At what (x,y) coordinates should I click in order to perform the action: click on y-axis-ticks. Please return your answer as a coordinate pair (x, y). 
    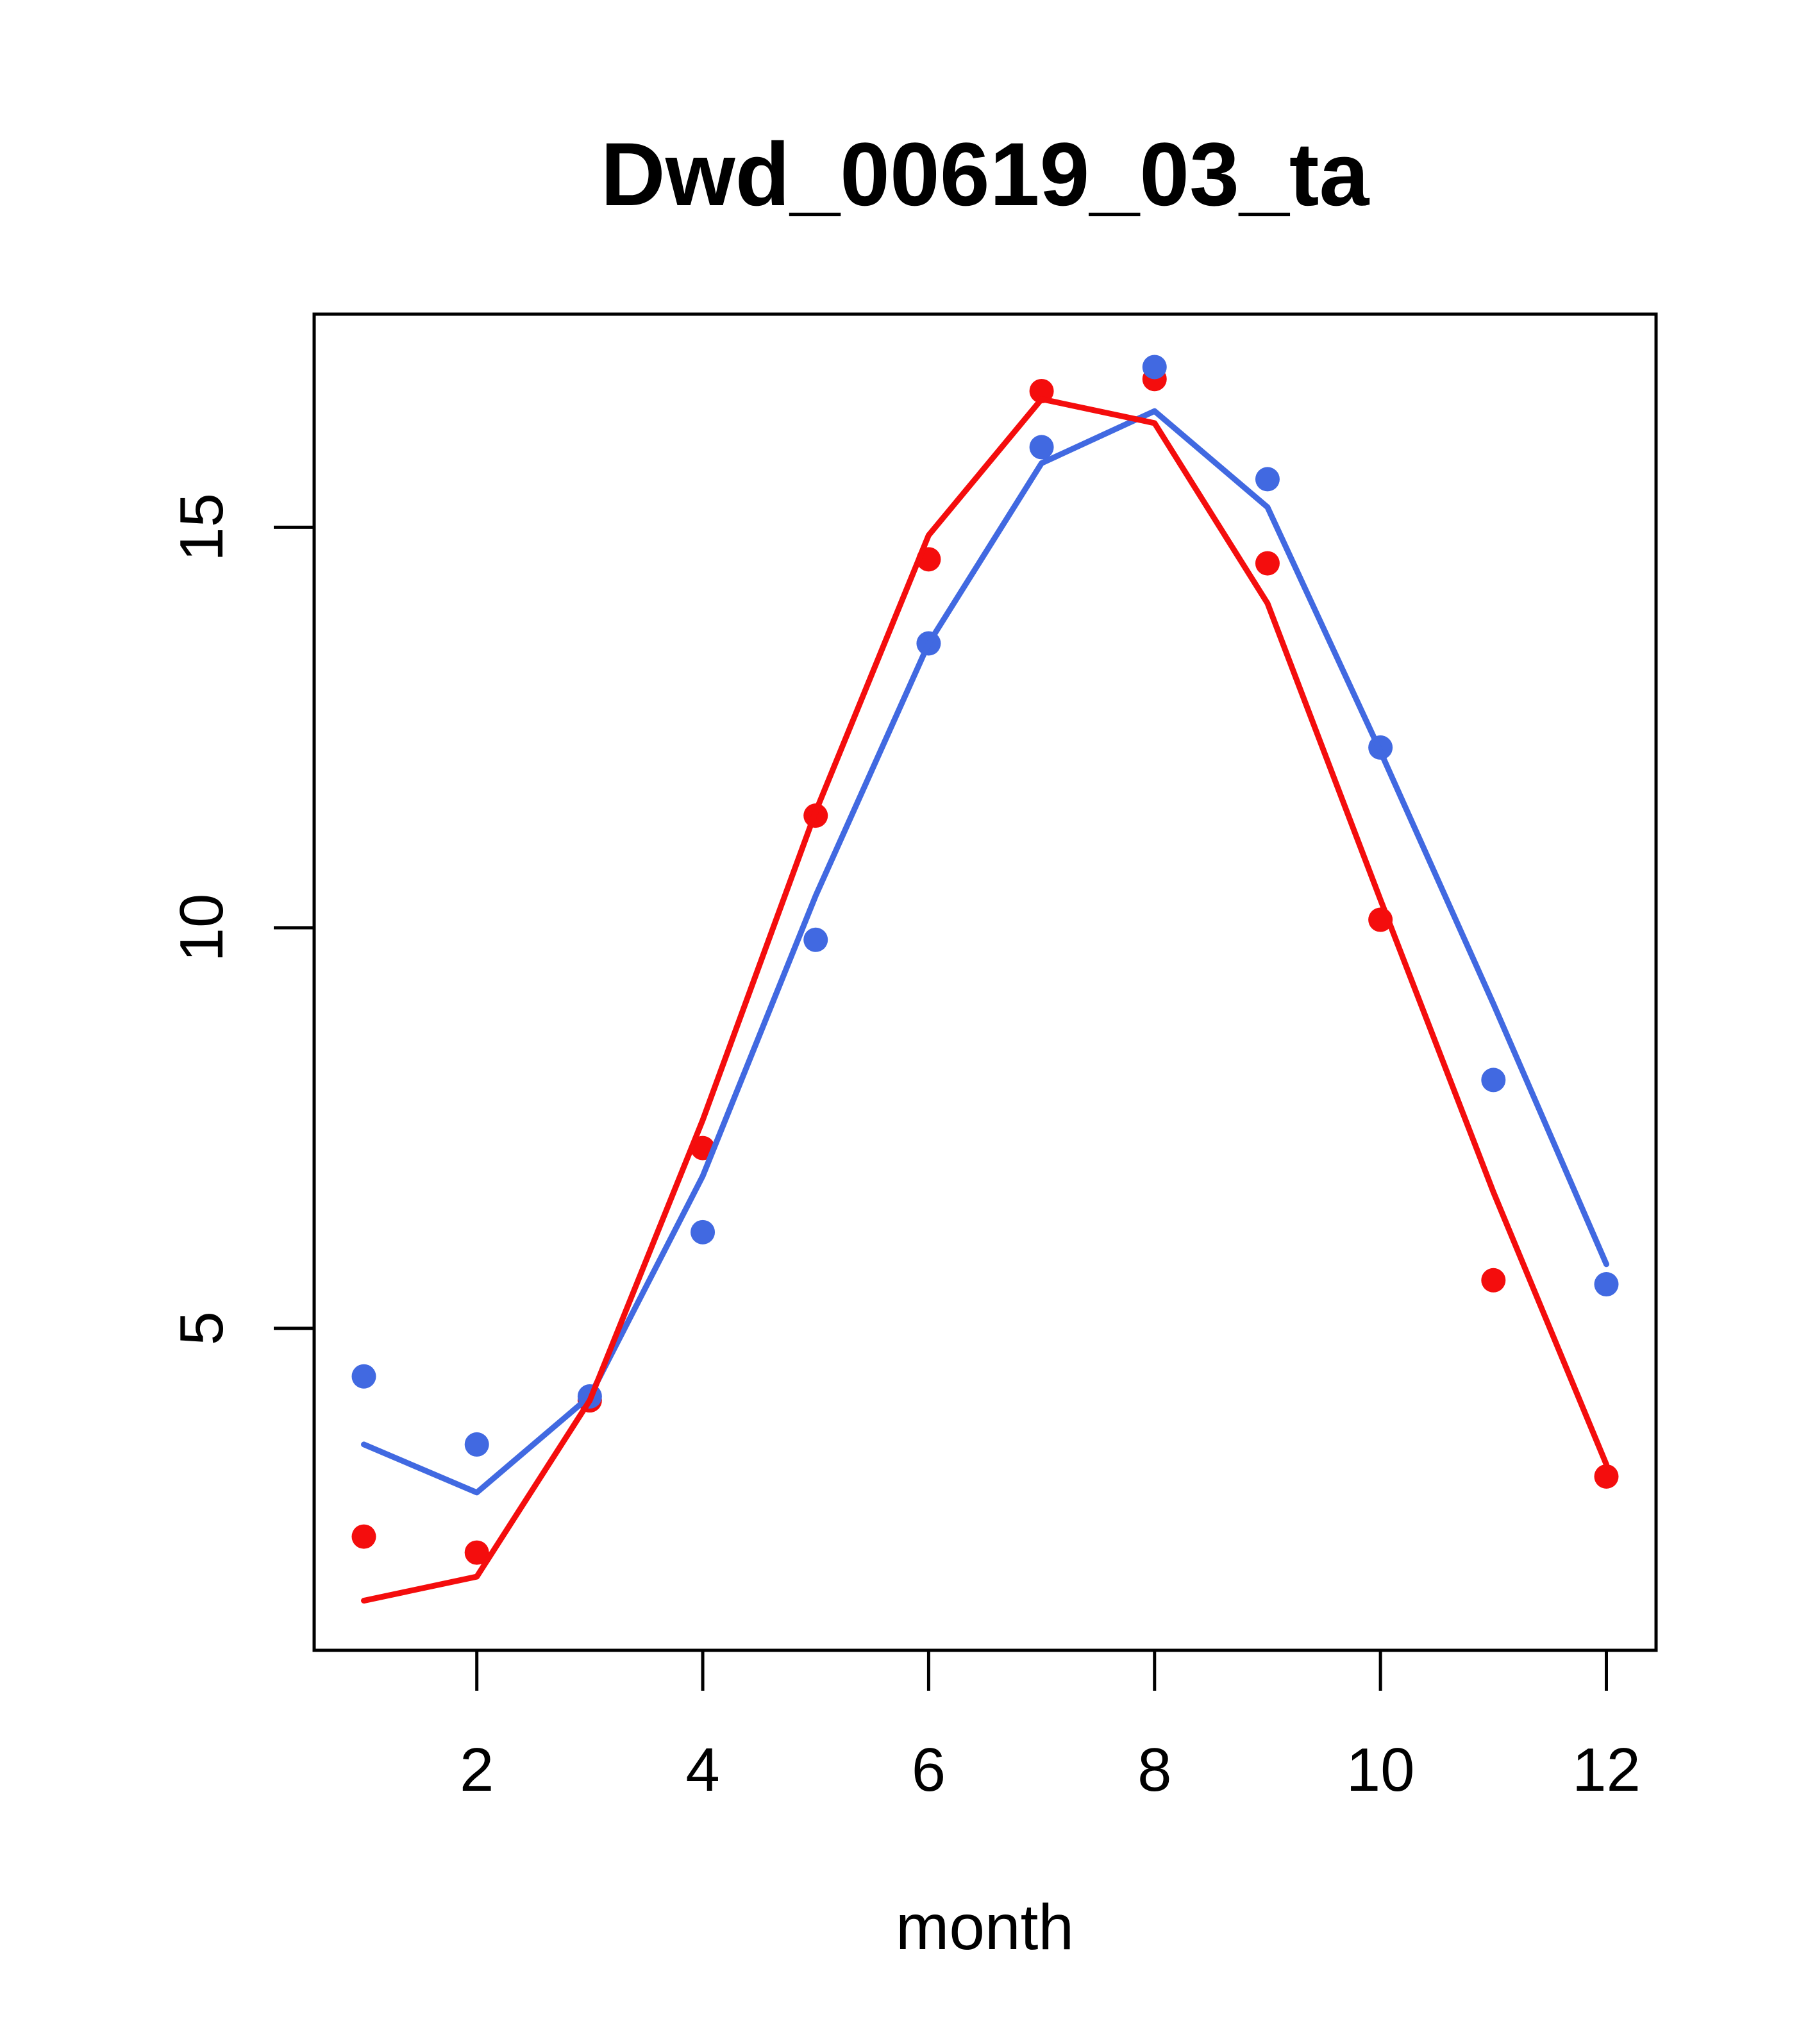
    Looking at the image, I should click on (294, 927).